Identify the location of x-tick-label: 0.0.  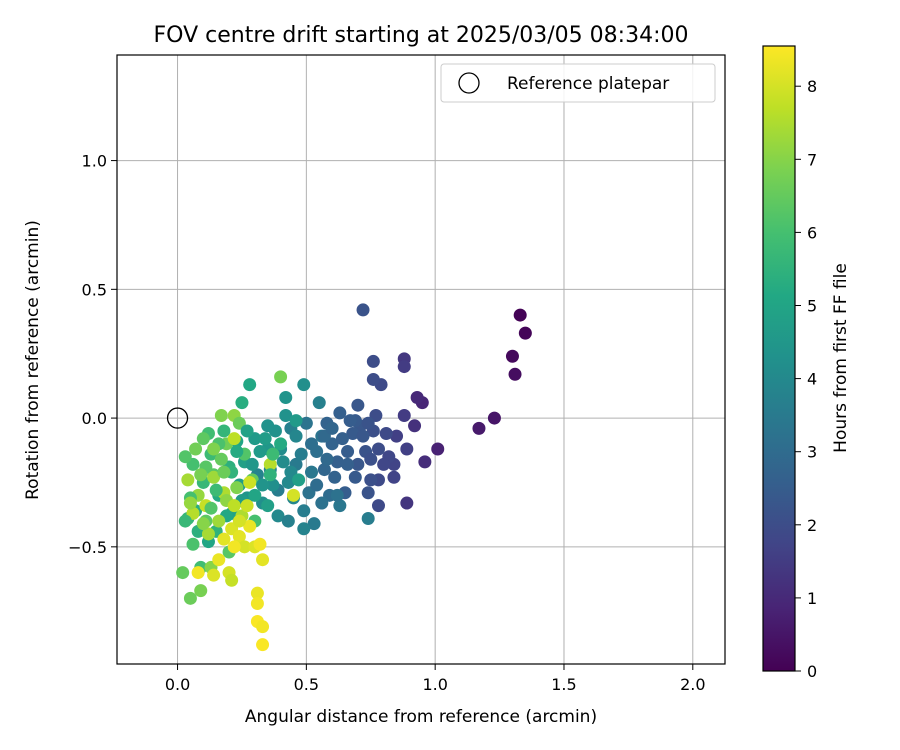
(177, 684).